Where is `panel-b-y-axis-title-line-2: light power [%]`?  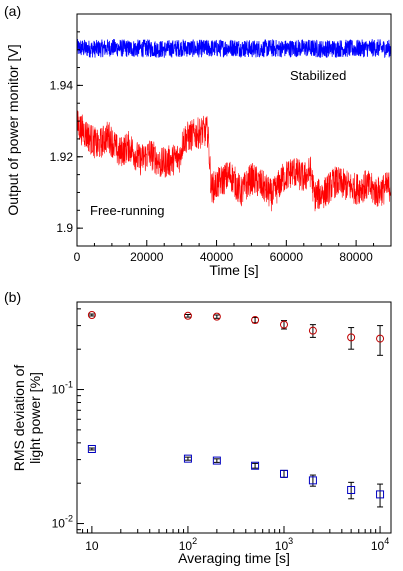 panel-b-y-axis-title-line-2: light power [%] is located at coordinates (35, 418).